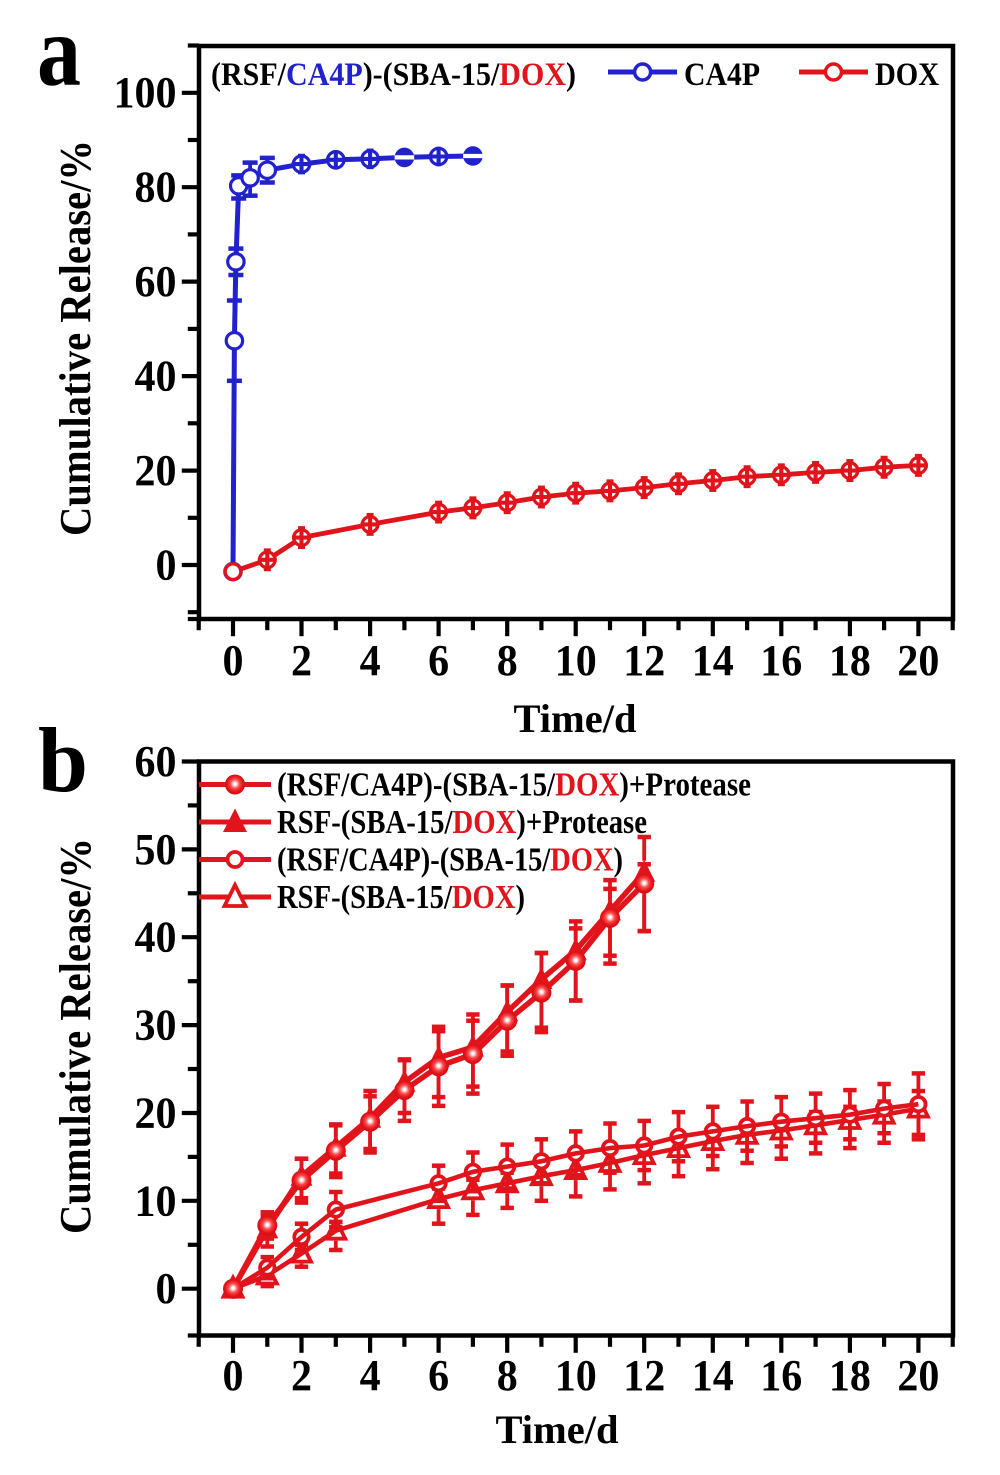 This screenshot has width=1000, height=1475. Describe the element at coordinates (63, 760) in the screenshot. I see `svg-text: b` at that location.